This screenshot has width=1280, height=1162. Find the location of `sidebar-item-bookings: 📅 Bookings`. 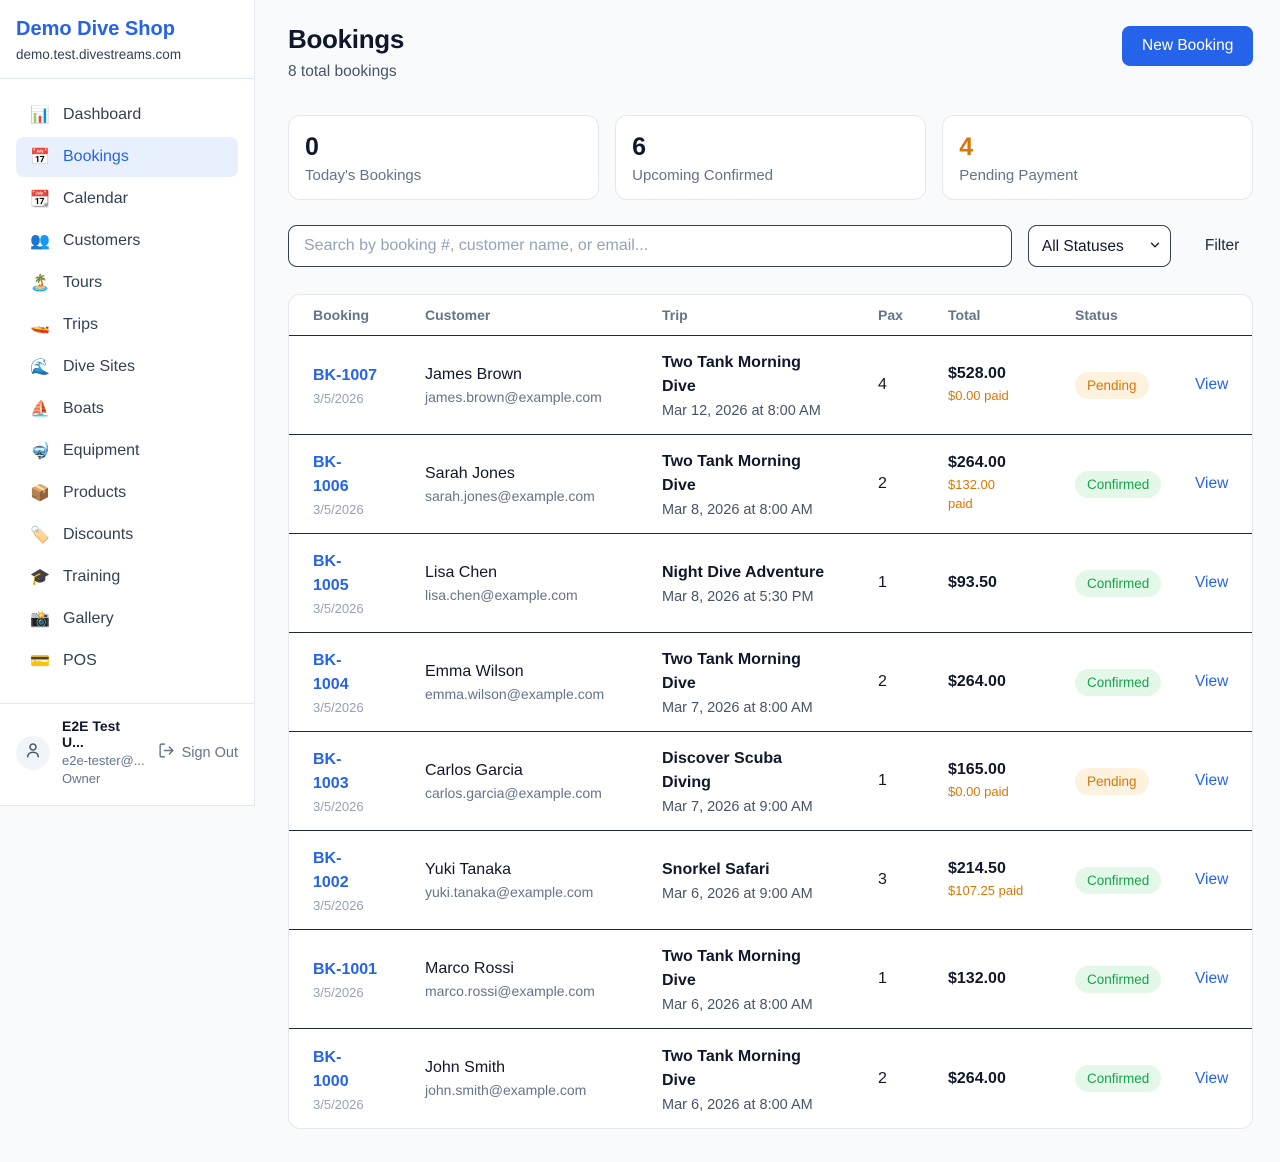

sidebar-item-bookings: 📅 Bookings is located at coordinates (127, 157).